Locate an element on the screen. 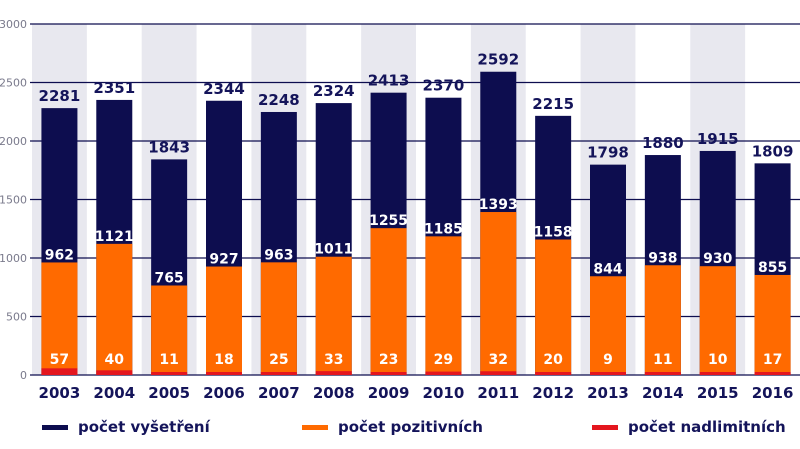  data-label-pozitivnich: 963 is located at coordinates (278, 255).